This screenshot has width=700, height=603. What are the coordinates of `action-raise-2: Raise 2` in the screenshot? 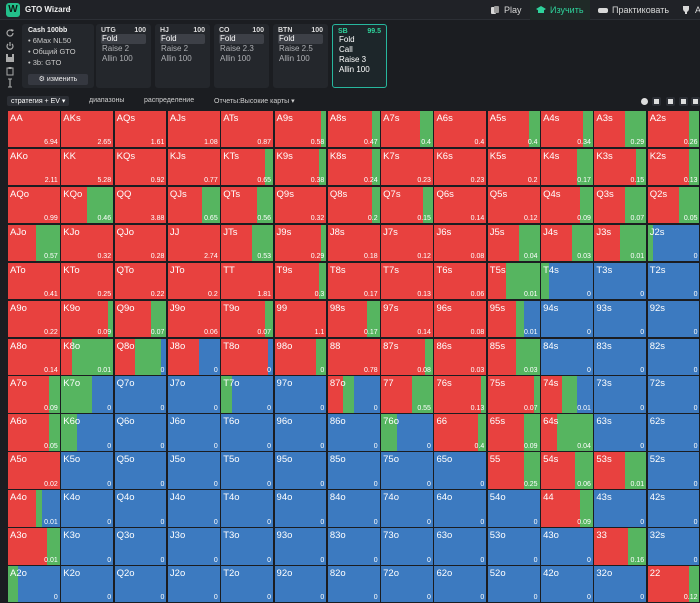 It's located at (116, 48).